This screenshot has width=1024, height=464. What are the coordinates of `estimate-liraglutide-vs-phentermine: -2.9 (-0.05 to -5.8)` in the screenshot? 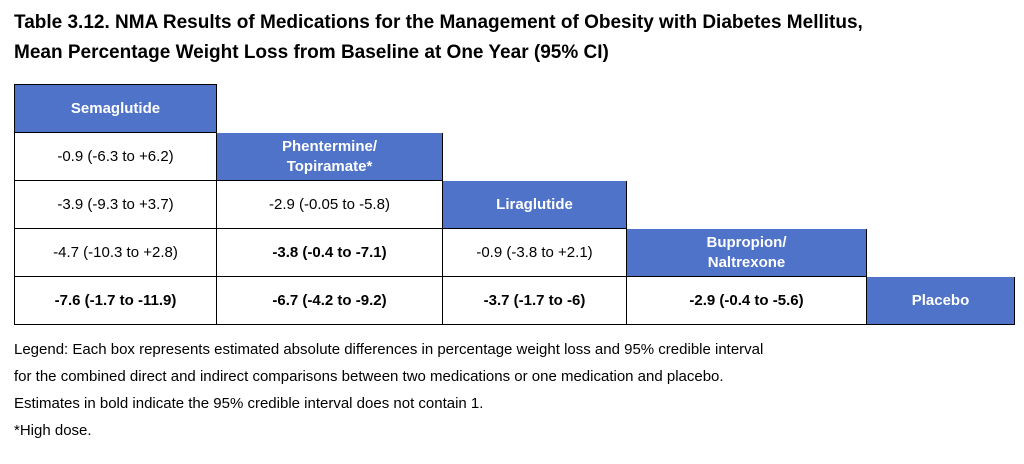 It's located at (329, 204).